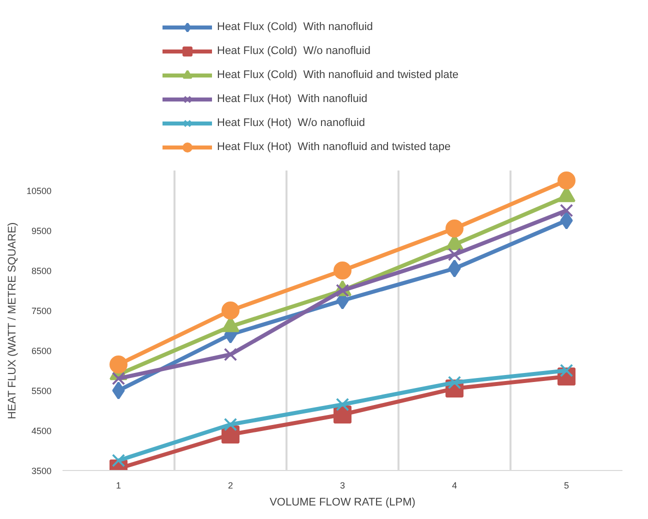  What do you see at coordinates (41, 351) in the screenshot?
I see `y-tick-label: 6500` at bounding box center [41, 351].